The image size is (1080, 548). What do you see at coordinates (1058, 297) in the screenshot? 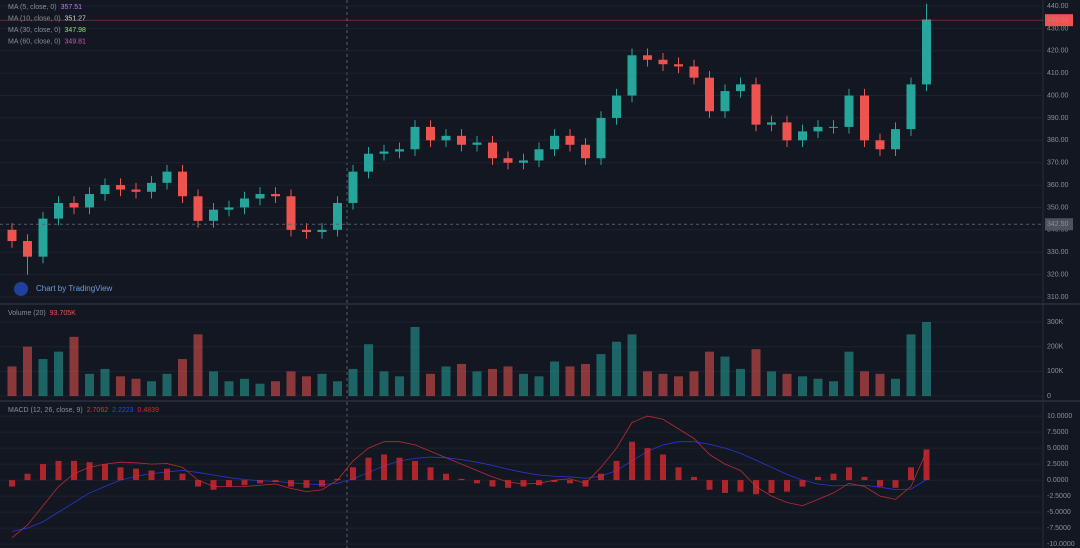
I see `y-tick-label: 310.00` at bounding box center [1058, 297].